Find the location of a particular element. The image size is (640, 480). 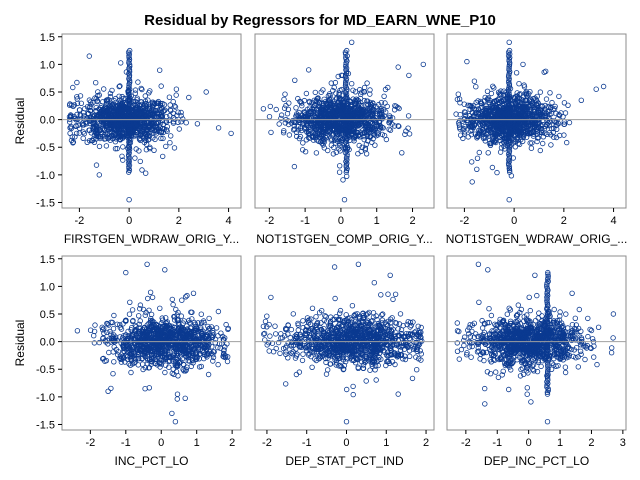

y-tick-label: 0.5 is located at coordinates (47, 315).